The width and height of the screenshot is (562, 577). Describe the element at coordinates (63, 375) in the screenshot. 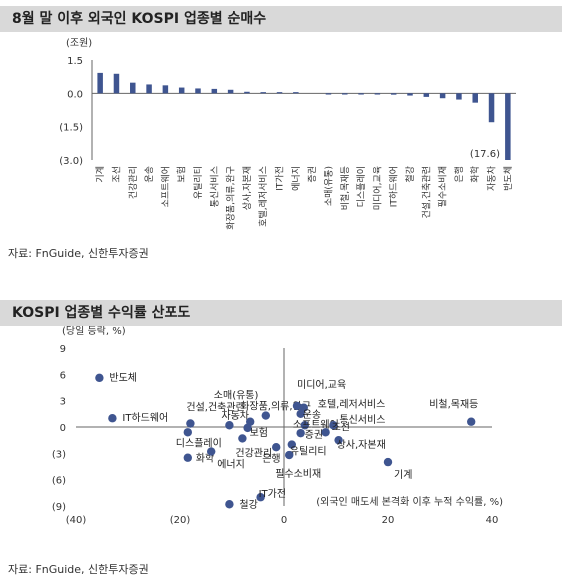

I see `scatter-ytick-label: 6` at that location.